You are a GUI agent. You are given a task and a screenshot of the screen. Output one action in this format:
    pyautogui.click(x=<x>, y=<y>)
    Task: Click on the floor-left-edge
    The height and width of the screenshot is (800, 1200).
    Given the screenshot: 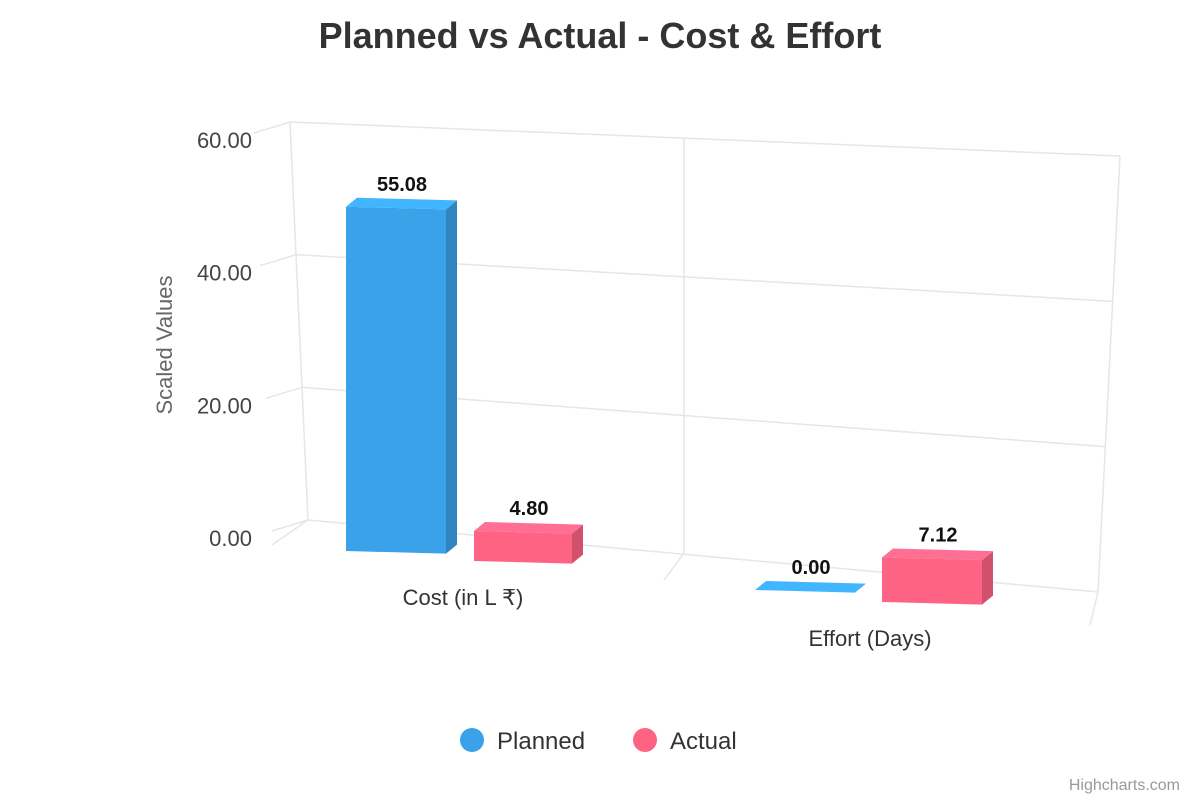 What is the action you would take?
    pyautogui.click(x=290, y=532)
    